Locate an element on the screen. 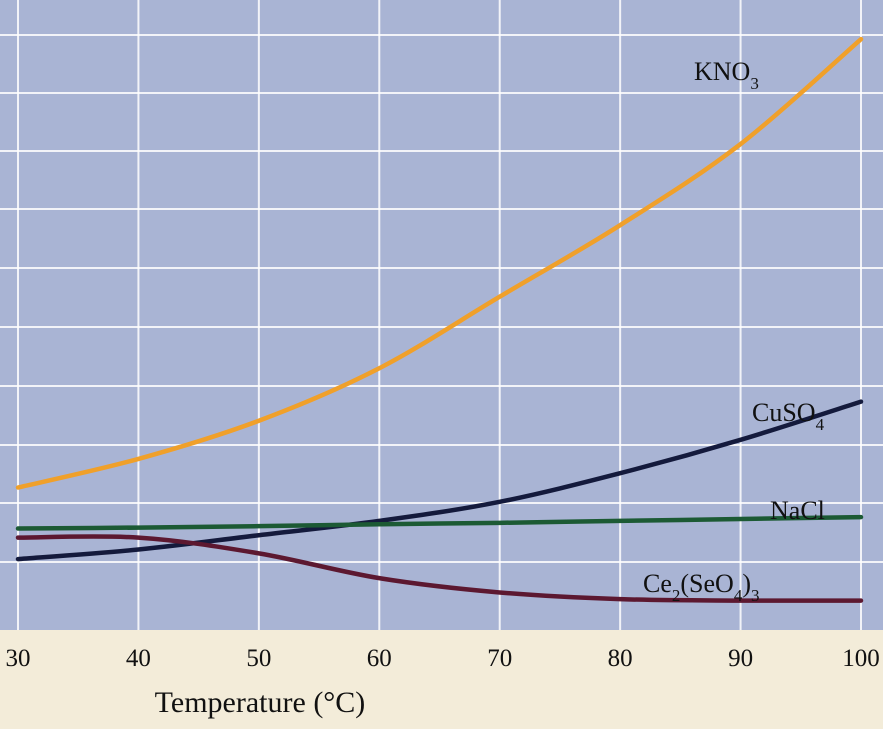 The image size is (883, 729). x-tick-label-80: 80 is located at coordinates (620, 658).